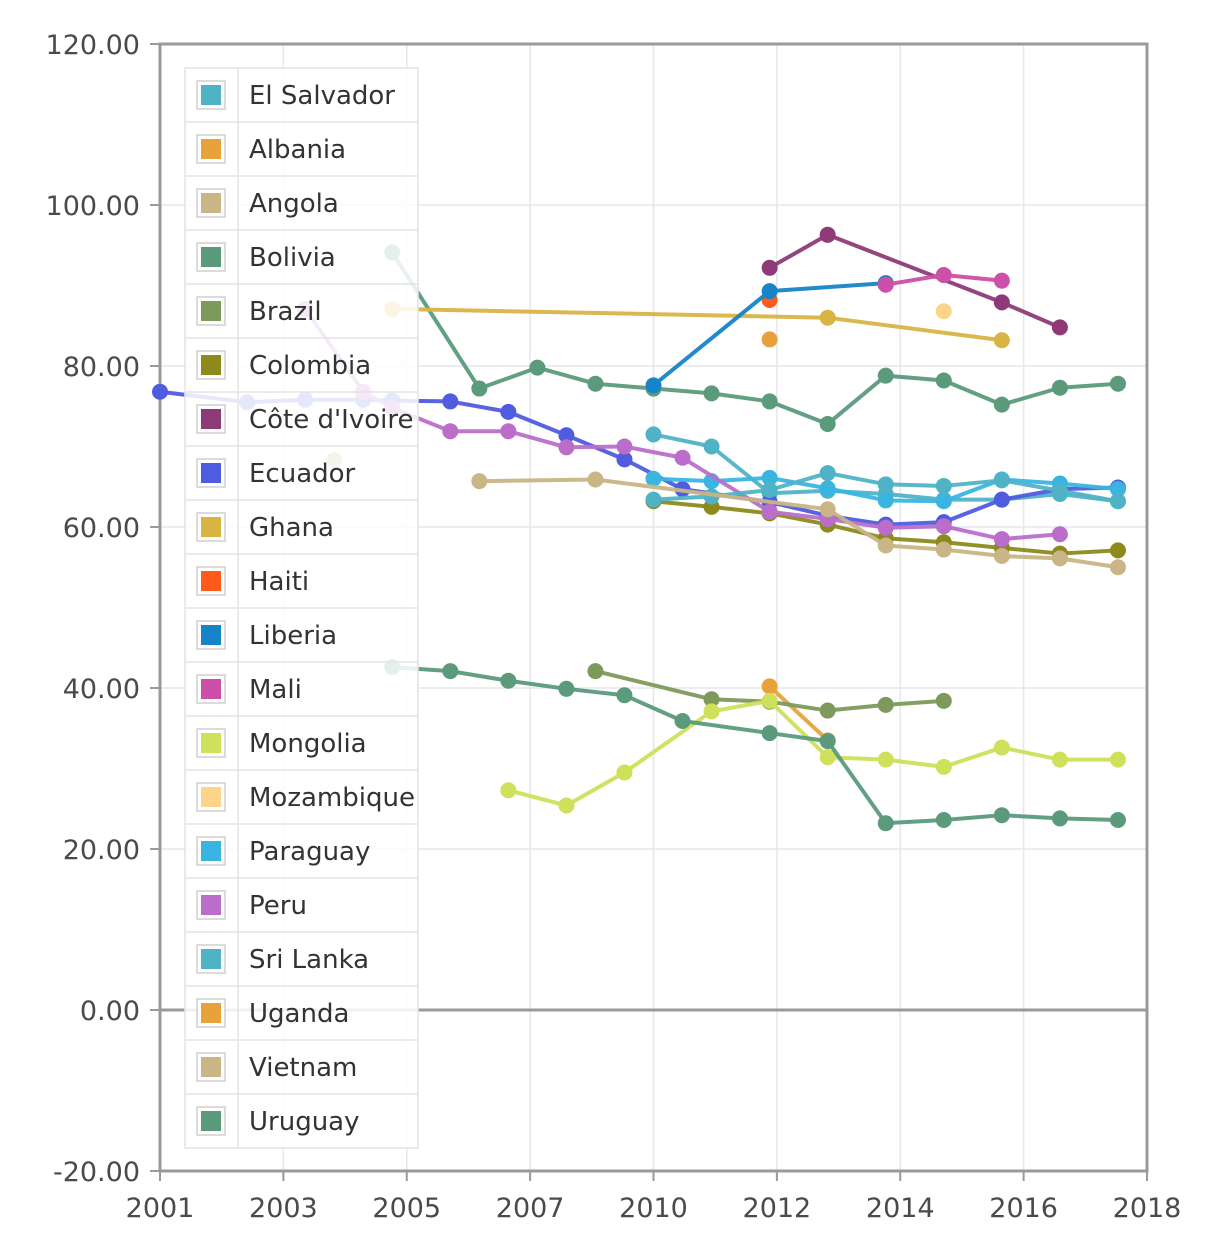 The width and height of the screenshot is (1210, 1259). I want to click on series-vietnam, so click(798, 523).